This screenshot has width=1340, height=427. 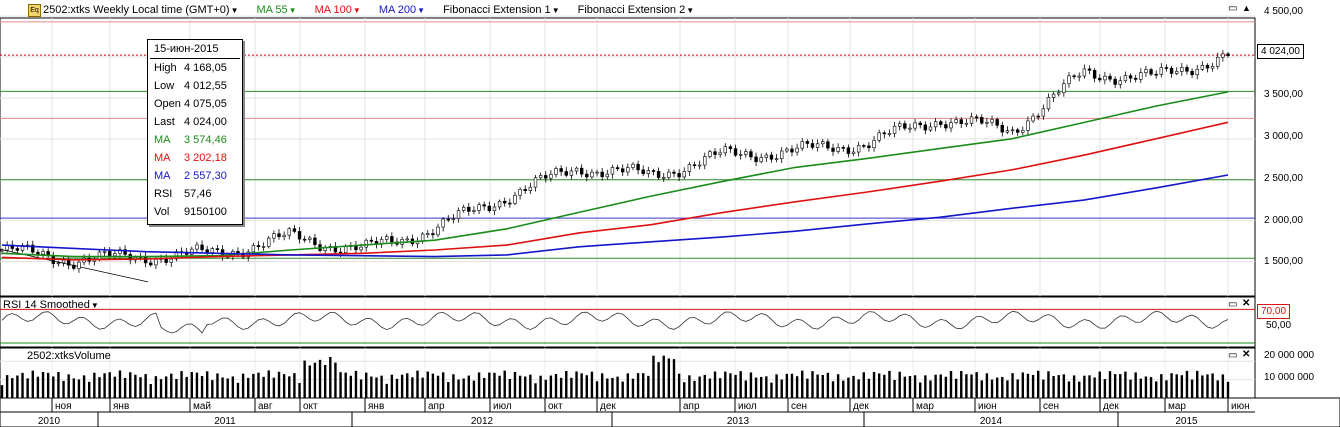 I want to click on scale-up-icon: ▲, so click(x=1246, y=8).